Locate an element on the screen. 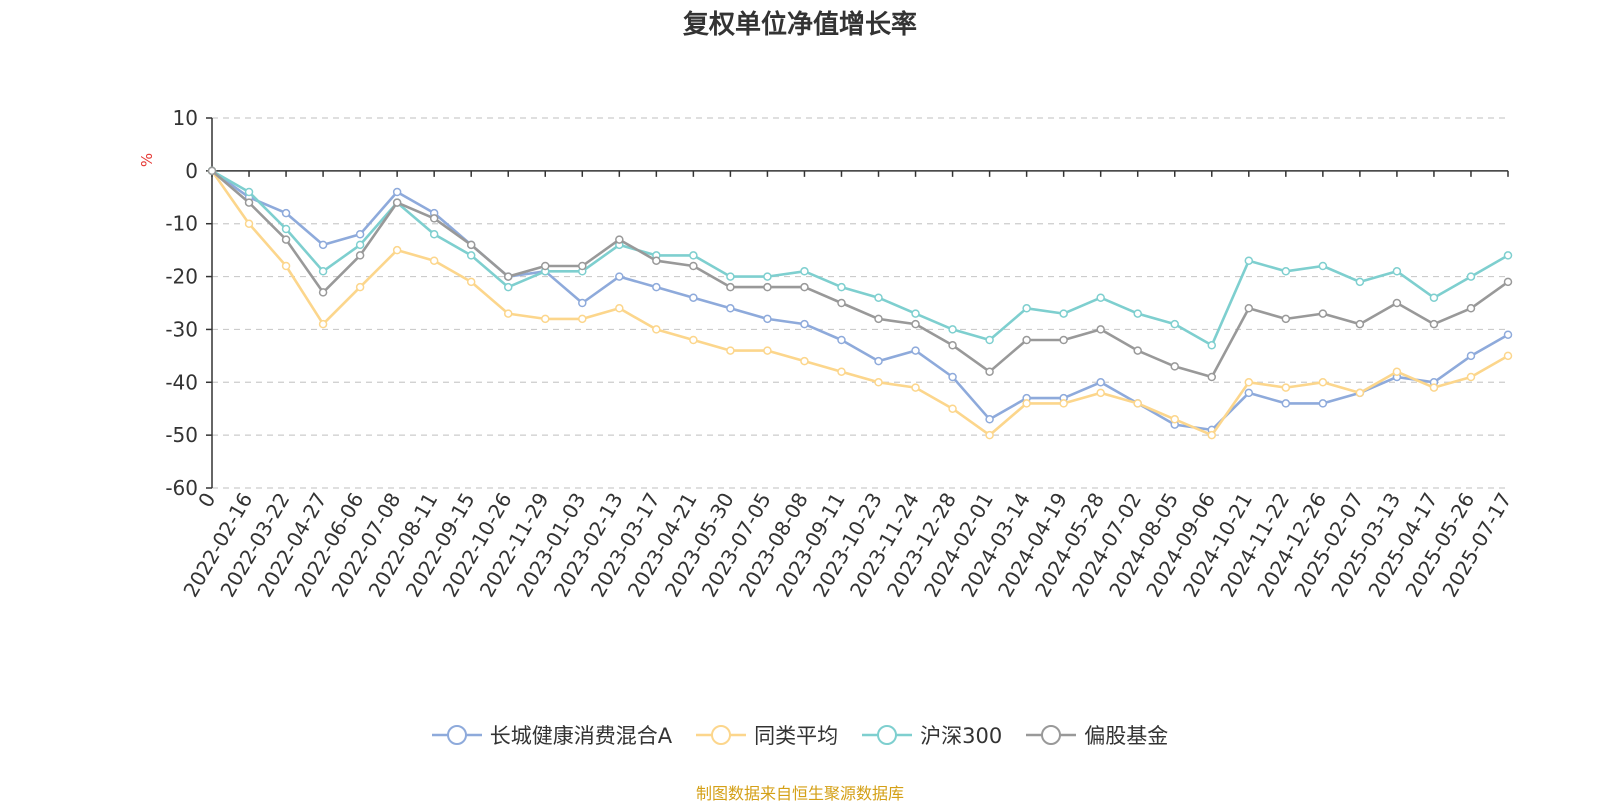 The image size is (1600, 804). y-tick-label: -20 is located at coordinates (181, 277).